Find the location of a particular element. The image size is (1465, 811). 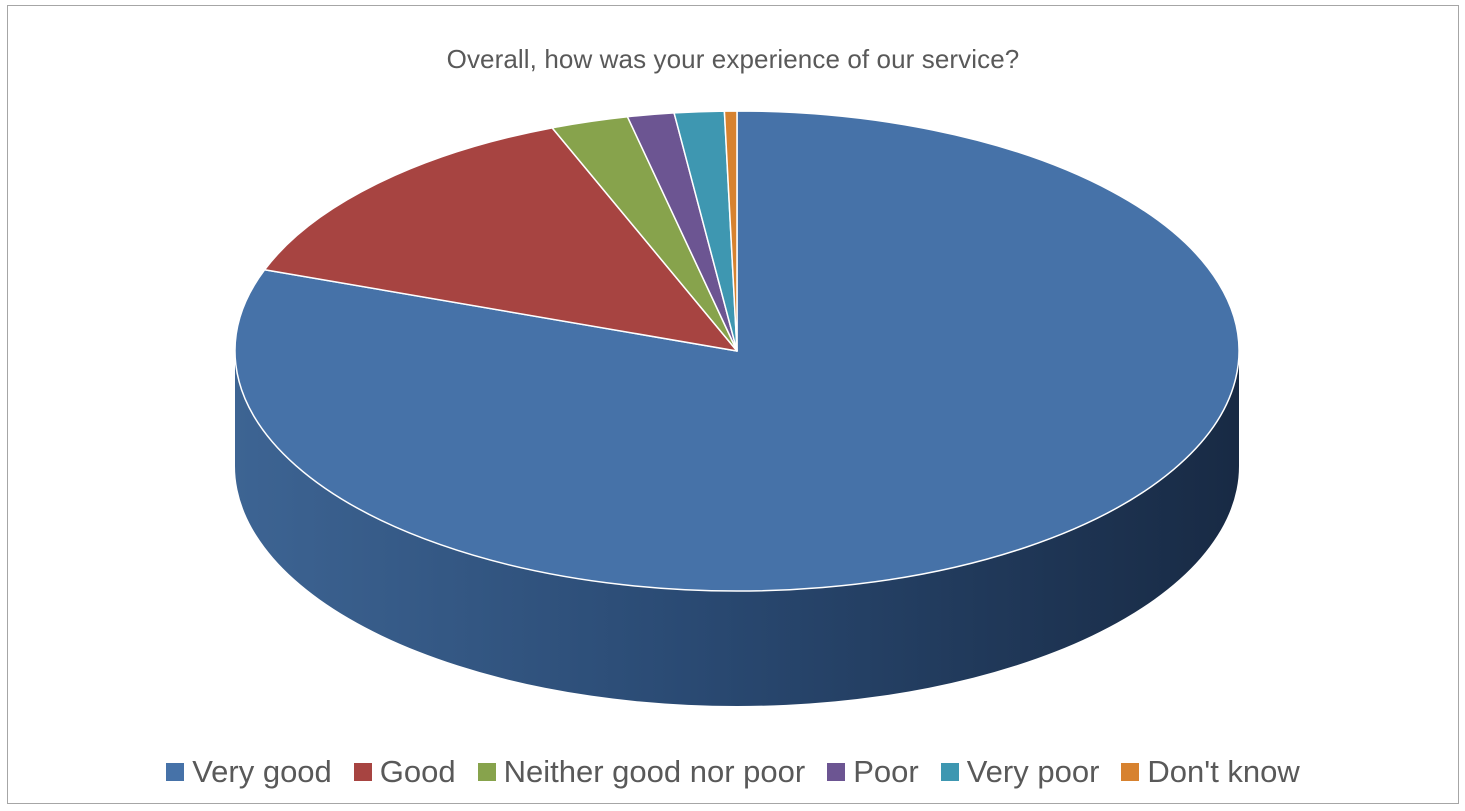

legend-label: Don't know is located at coordinates (1223, 771).